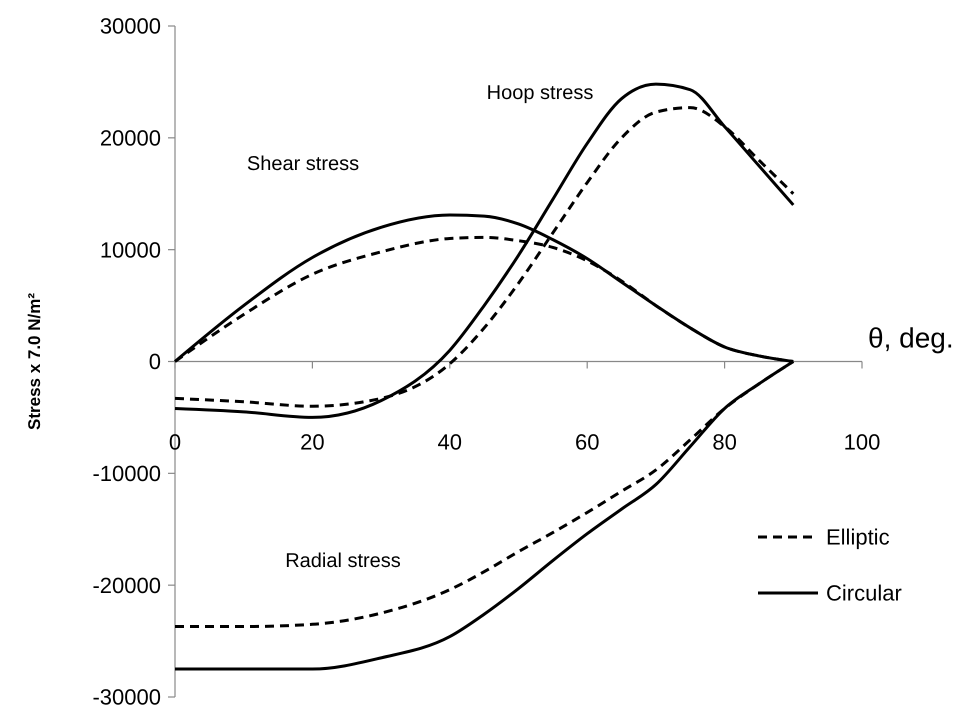 The width and height of the screenshot is (960, 721). I want to click on x-tick-label: 20, so click(312, 442).